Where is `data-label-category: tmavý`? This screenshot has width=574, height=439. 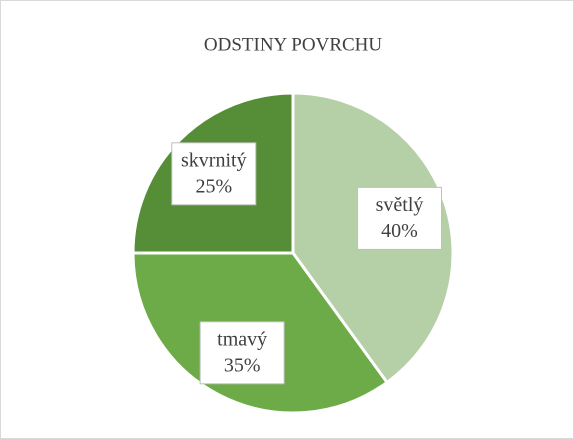 data-label-category: tmavý is located at coordinates (242, 339).